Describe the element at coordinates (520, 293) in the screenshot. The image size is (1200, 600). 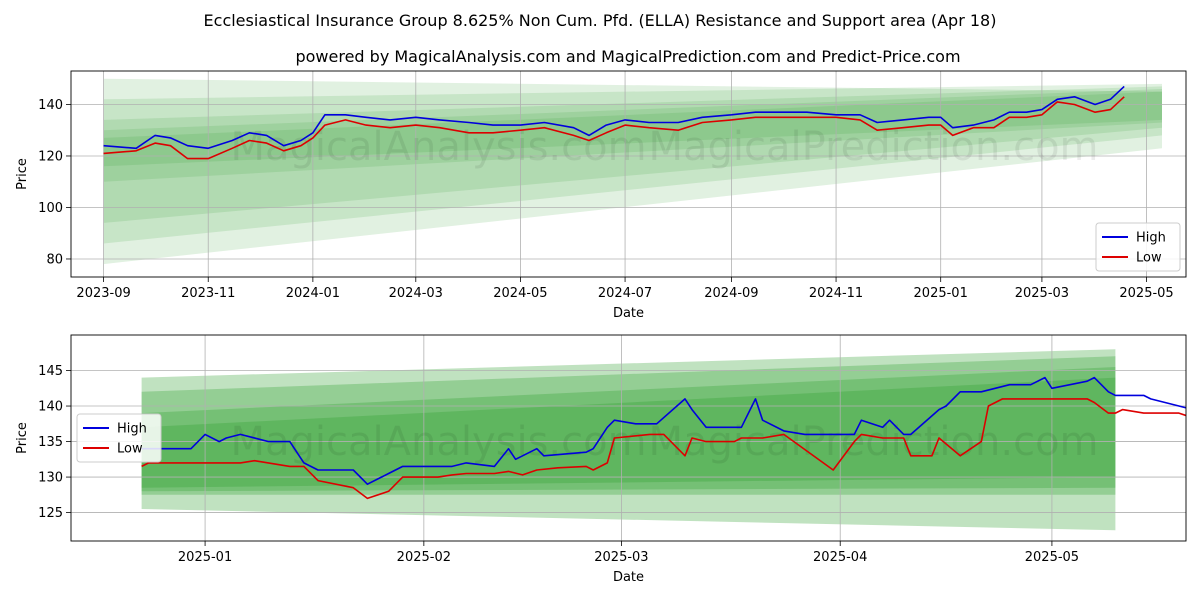
I see `x-tick-label: 2024-05` at that location.